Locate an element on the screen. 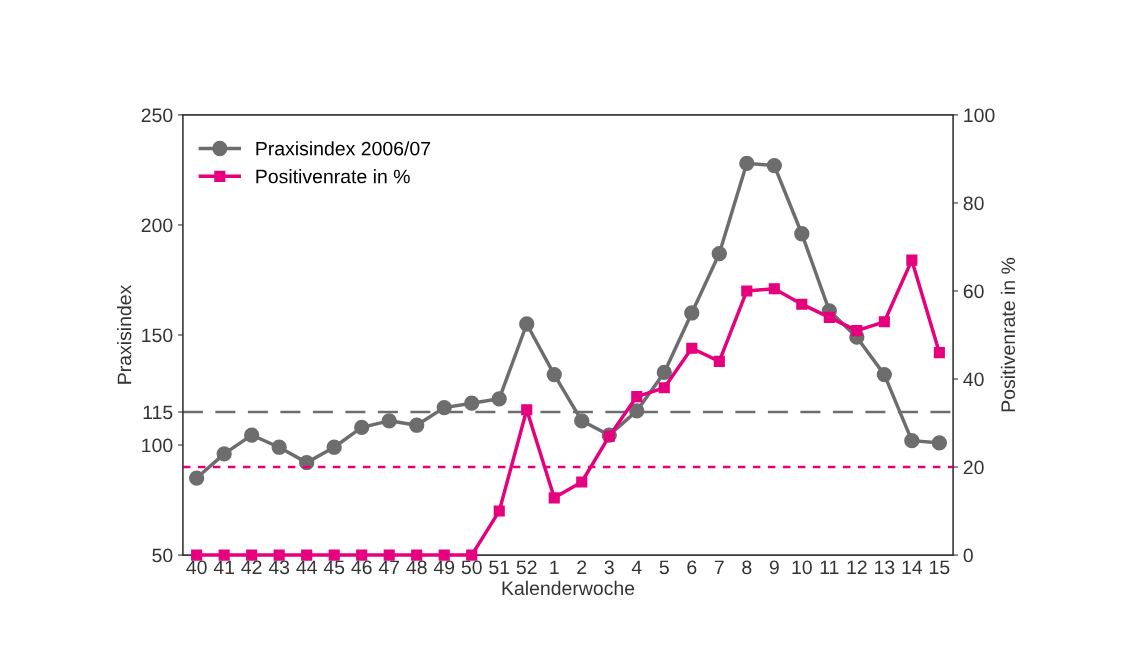 The width and height of the screenshot is (1136, 672). x-tick-label: 43 is located at coordinates (279, 567).